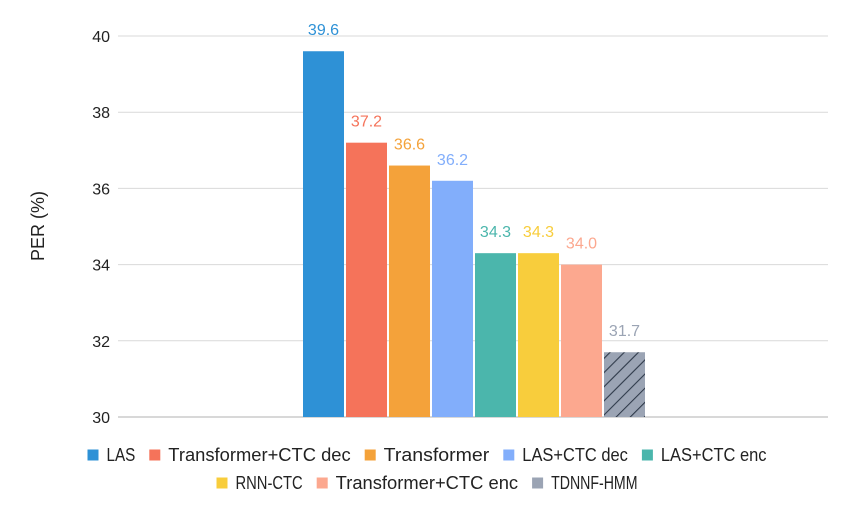 The width and height of the screenshot is (854, 522). I want to click on legend-label: Transformer, so click(437, 455).